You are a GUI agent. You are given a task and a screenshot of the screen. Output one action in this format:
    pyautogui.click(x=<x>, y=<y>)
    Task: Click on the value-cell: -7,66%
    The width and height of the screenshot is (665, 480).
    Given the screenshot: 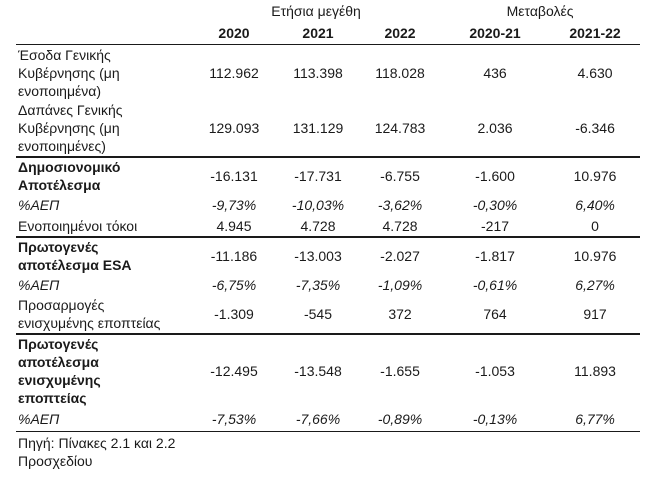 What is the action you would take?
    pyautogui.click(x=318, y=419)
    